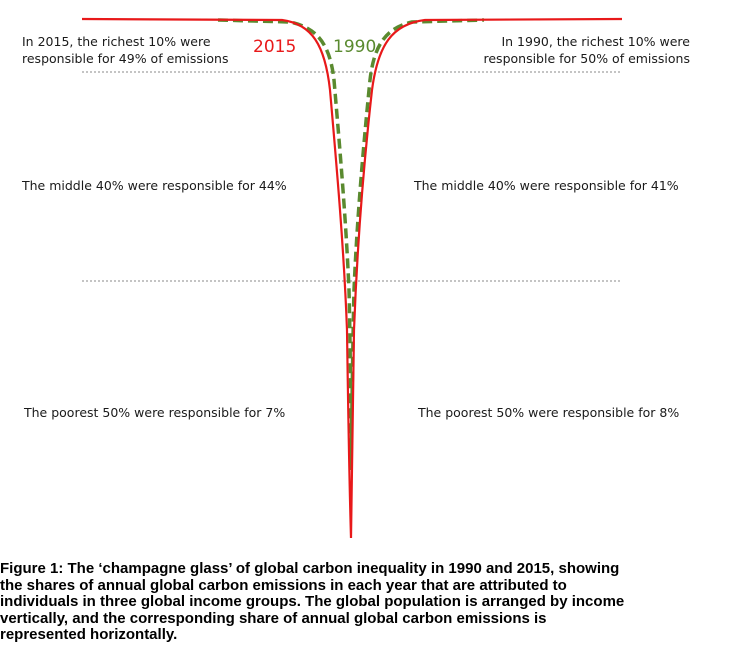 The image size is (749, 668). Describe the element at coordinates (125, 58) in the screenshot. I see `annotation-top-left-line2: responsible for 49% of emissions` at that location.